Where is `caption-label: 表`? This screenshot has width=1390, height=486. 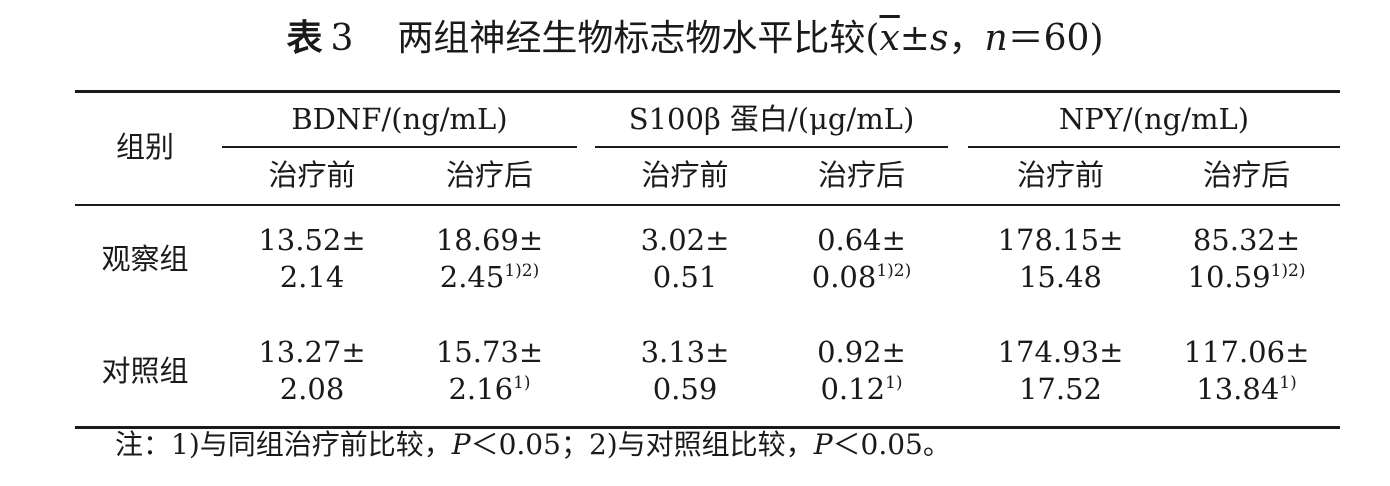 caption-label: 表 is located at coordinates (304, 38).